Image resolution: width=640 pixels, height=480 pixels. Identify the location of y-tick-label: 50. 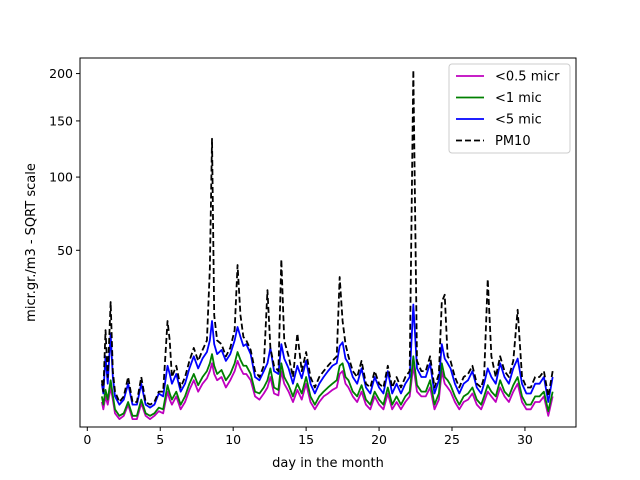
(65, 250).